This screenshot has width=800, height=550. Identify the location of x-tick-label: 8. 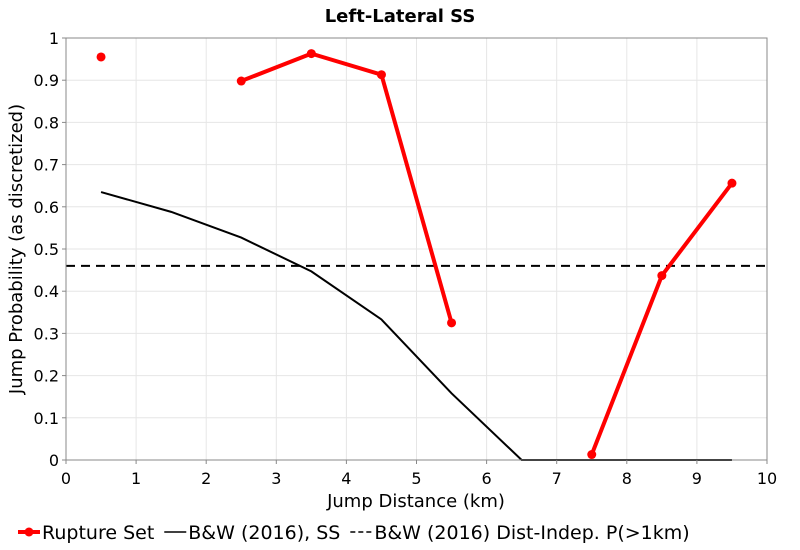
(627, 478).